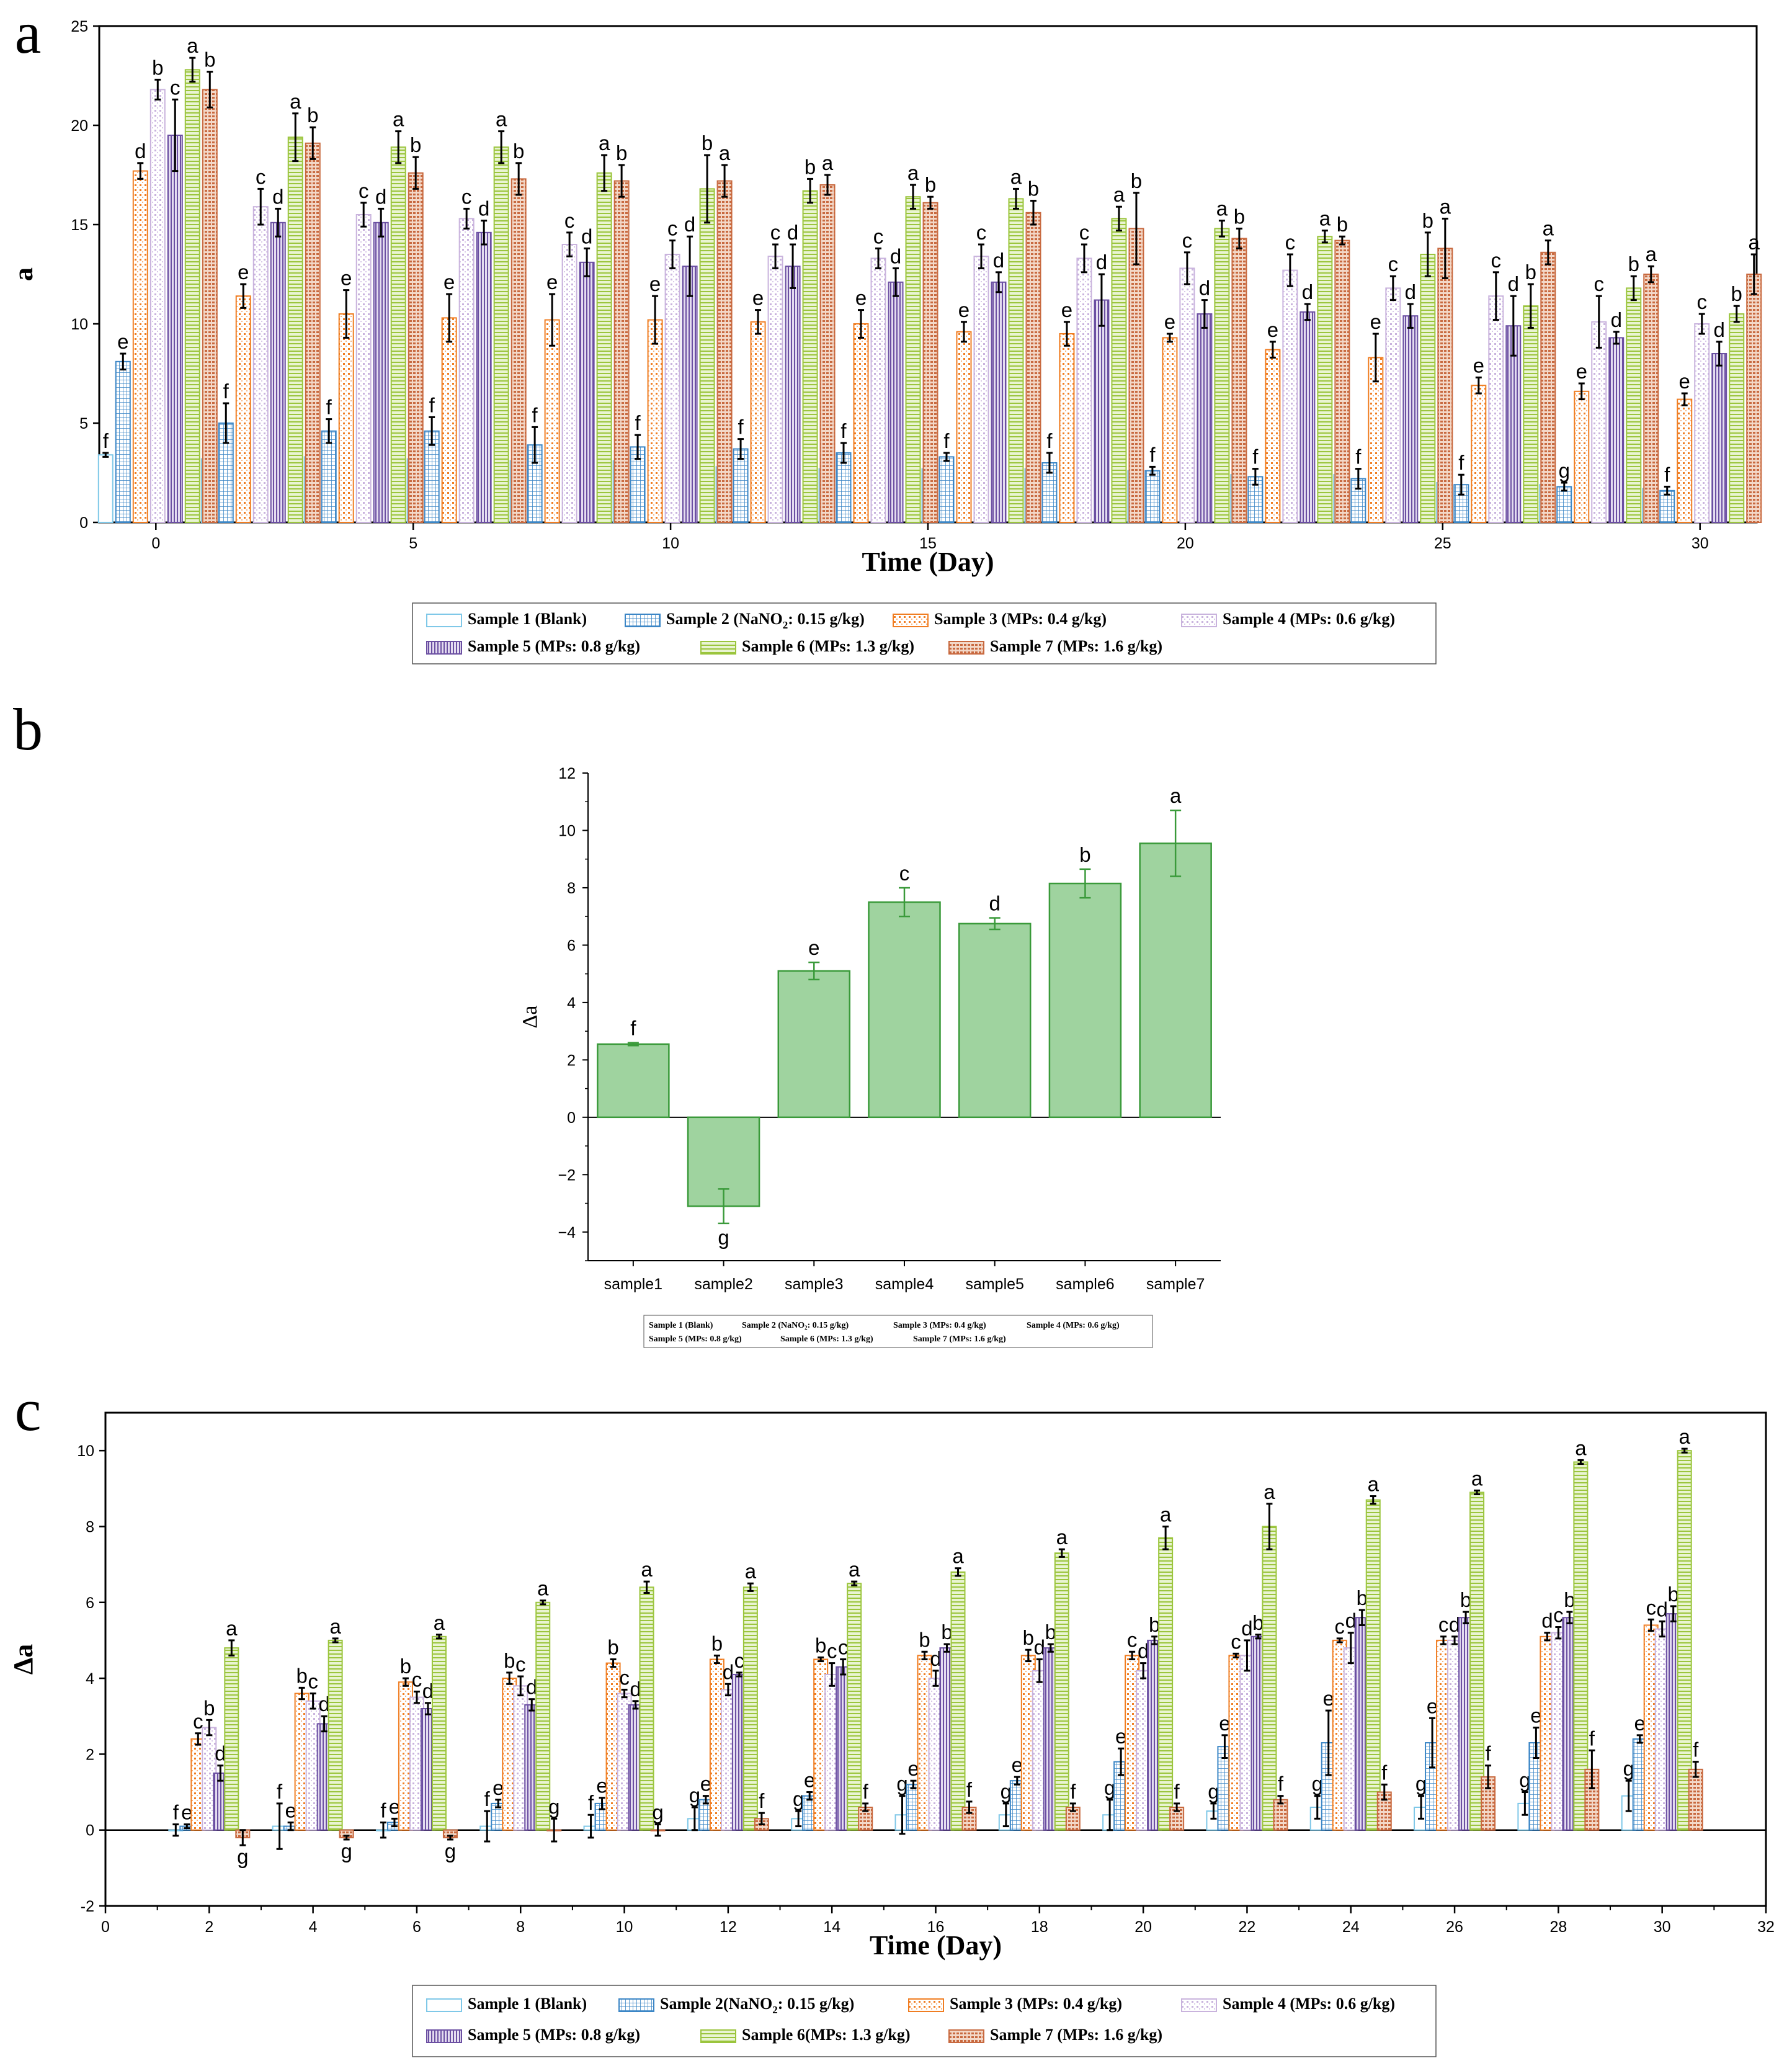  I want to click on x-tick-label: 6, so click(416, 1927).